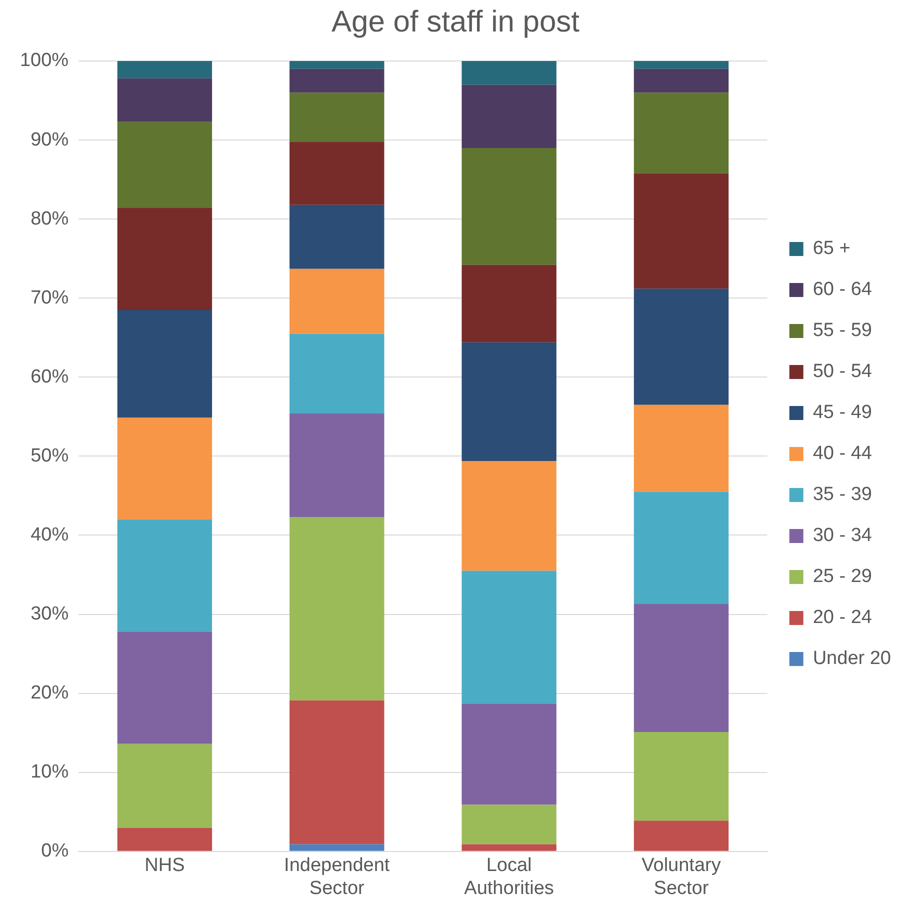 Image resolution: width=911 pixels, height=908 pixels. Describe the element at coordinates (49, 377) in the screenshot. I see `y-tick-label: 60%` at that location.